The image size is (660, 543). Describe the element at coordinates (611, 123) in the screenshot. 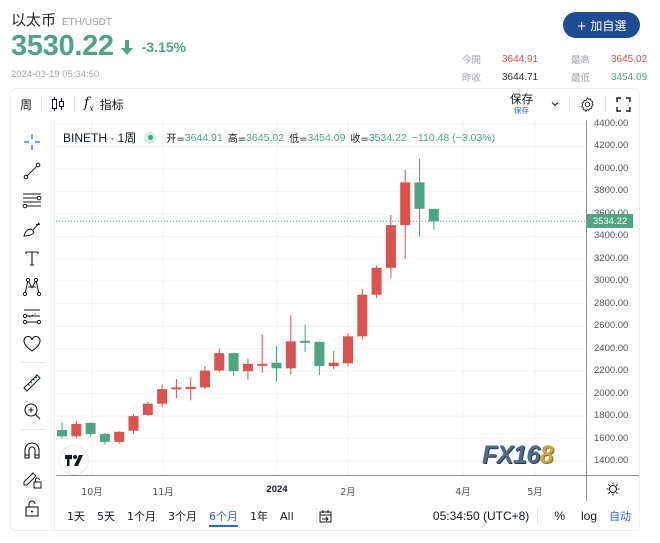

I see `price-axis-label: 4400.00` at that location.